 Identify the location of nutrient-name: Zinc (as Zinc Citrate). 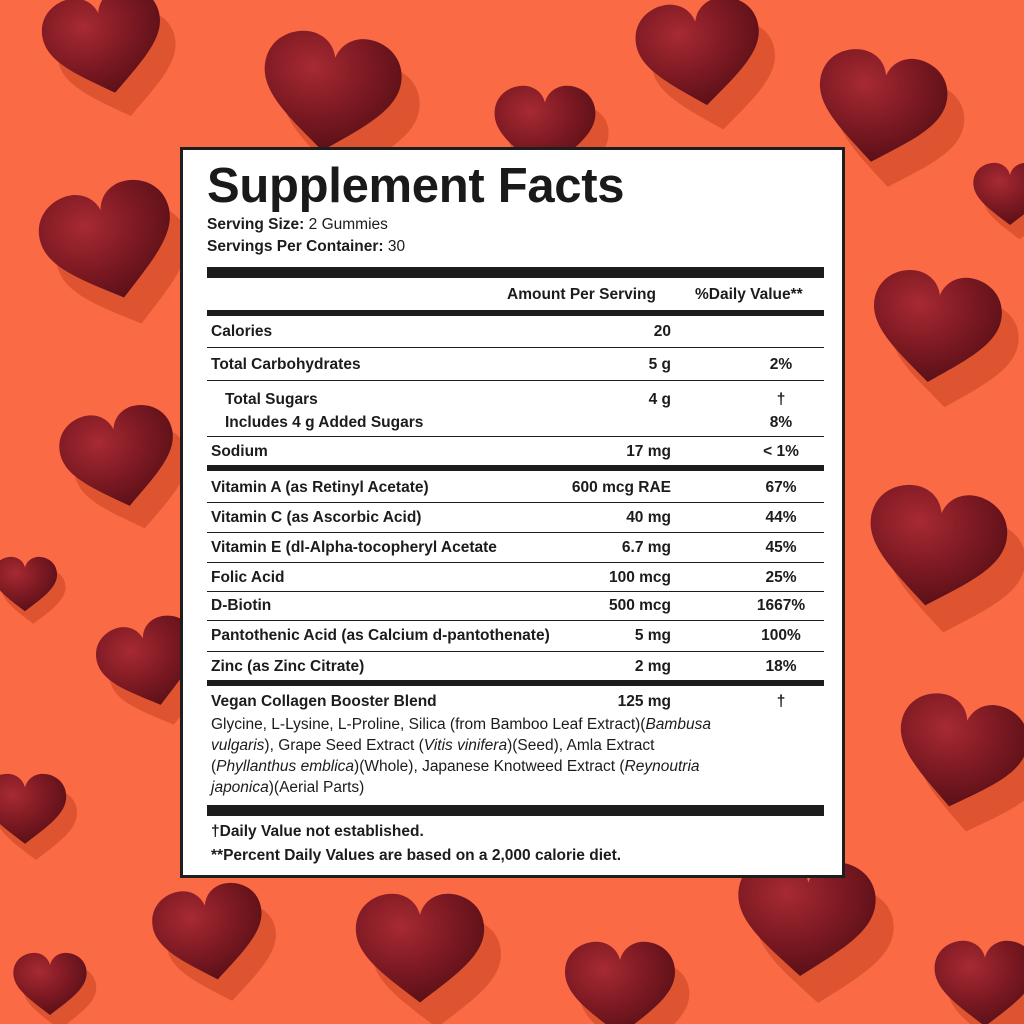
(288, 666).